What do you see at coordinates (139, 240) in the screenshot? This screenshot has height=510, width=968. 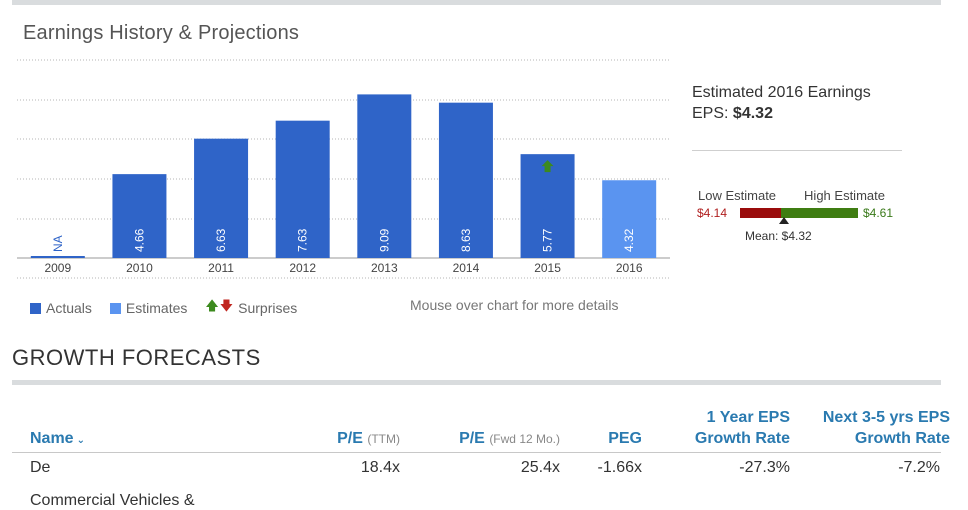 I see `bar-value-label: 4.66` at bounding box center [139, 240].